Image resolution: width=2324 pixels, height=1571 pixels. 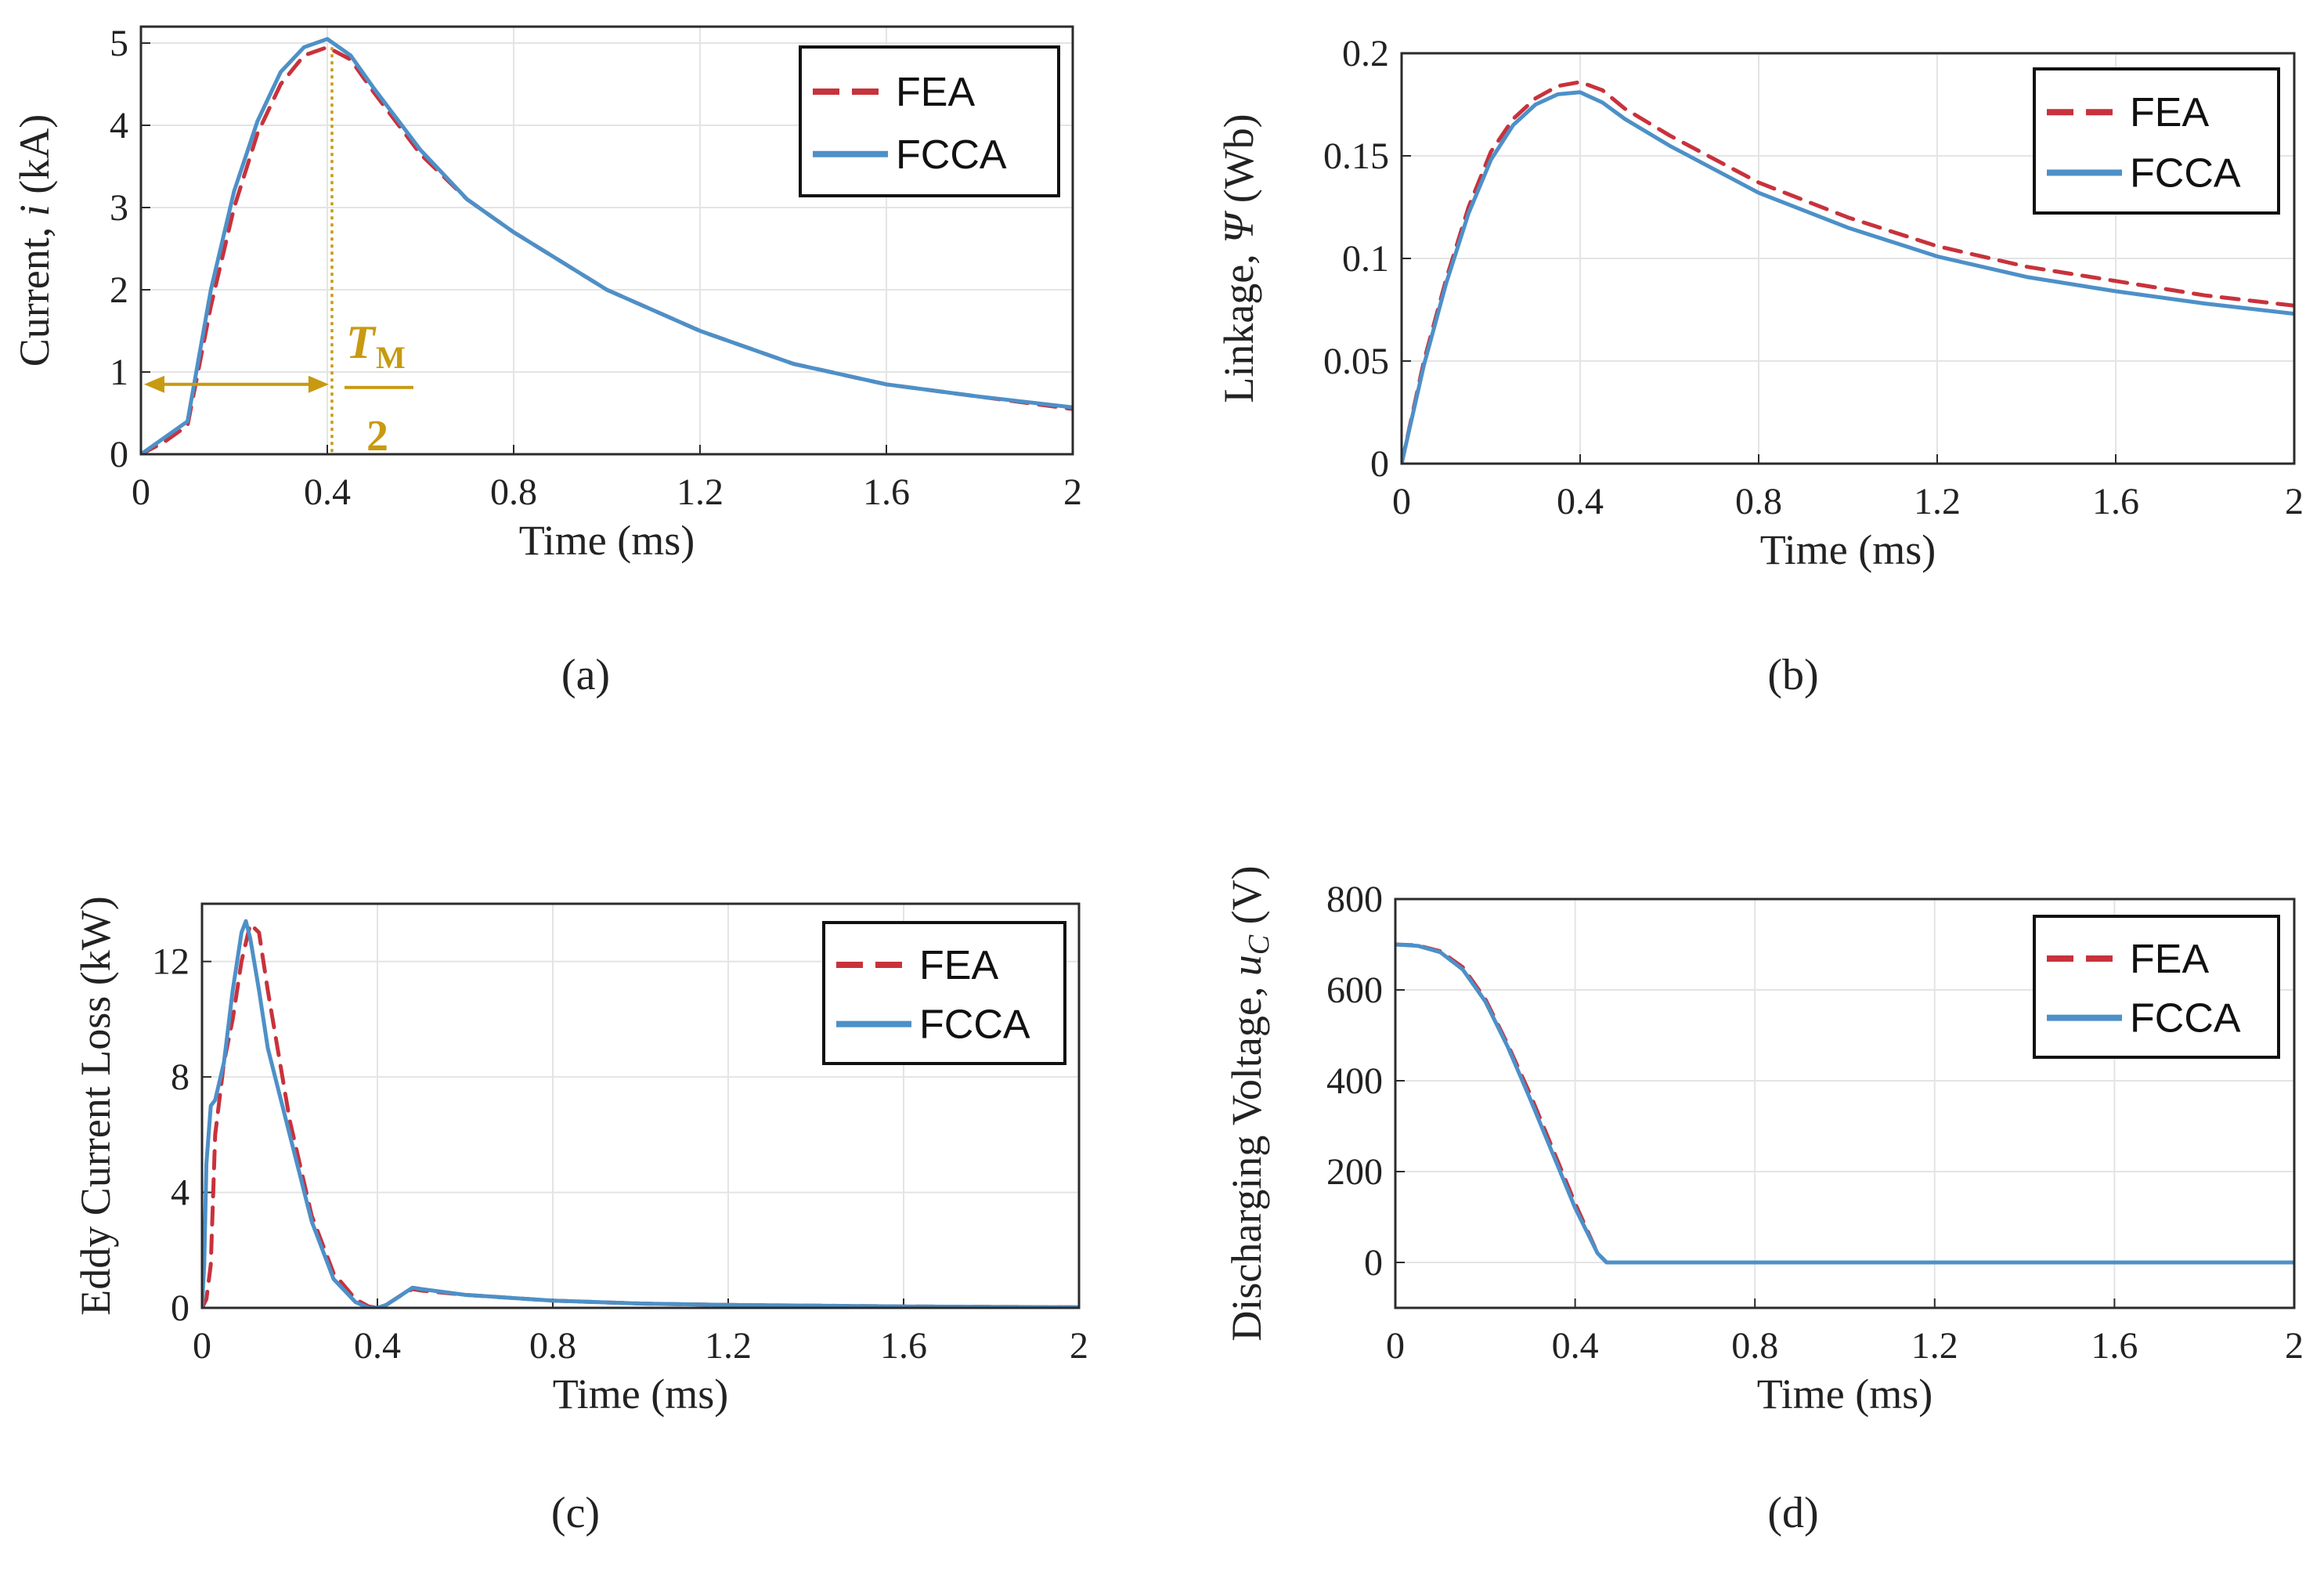 What do you see at coordinates (1238, 259) in the screenshot?
I see `y-axis-label: Linkage, Ψ (Wb)` at bounding box center [1238, 259].